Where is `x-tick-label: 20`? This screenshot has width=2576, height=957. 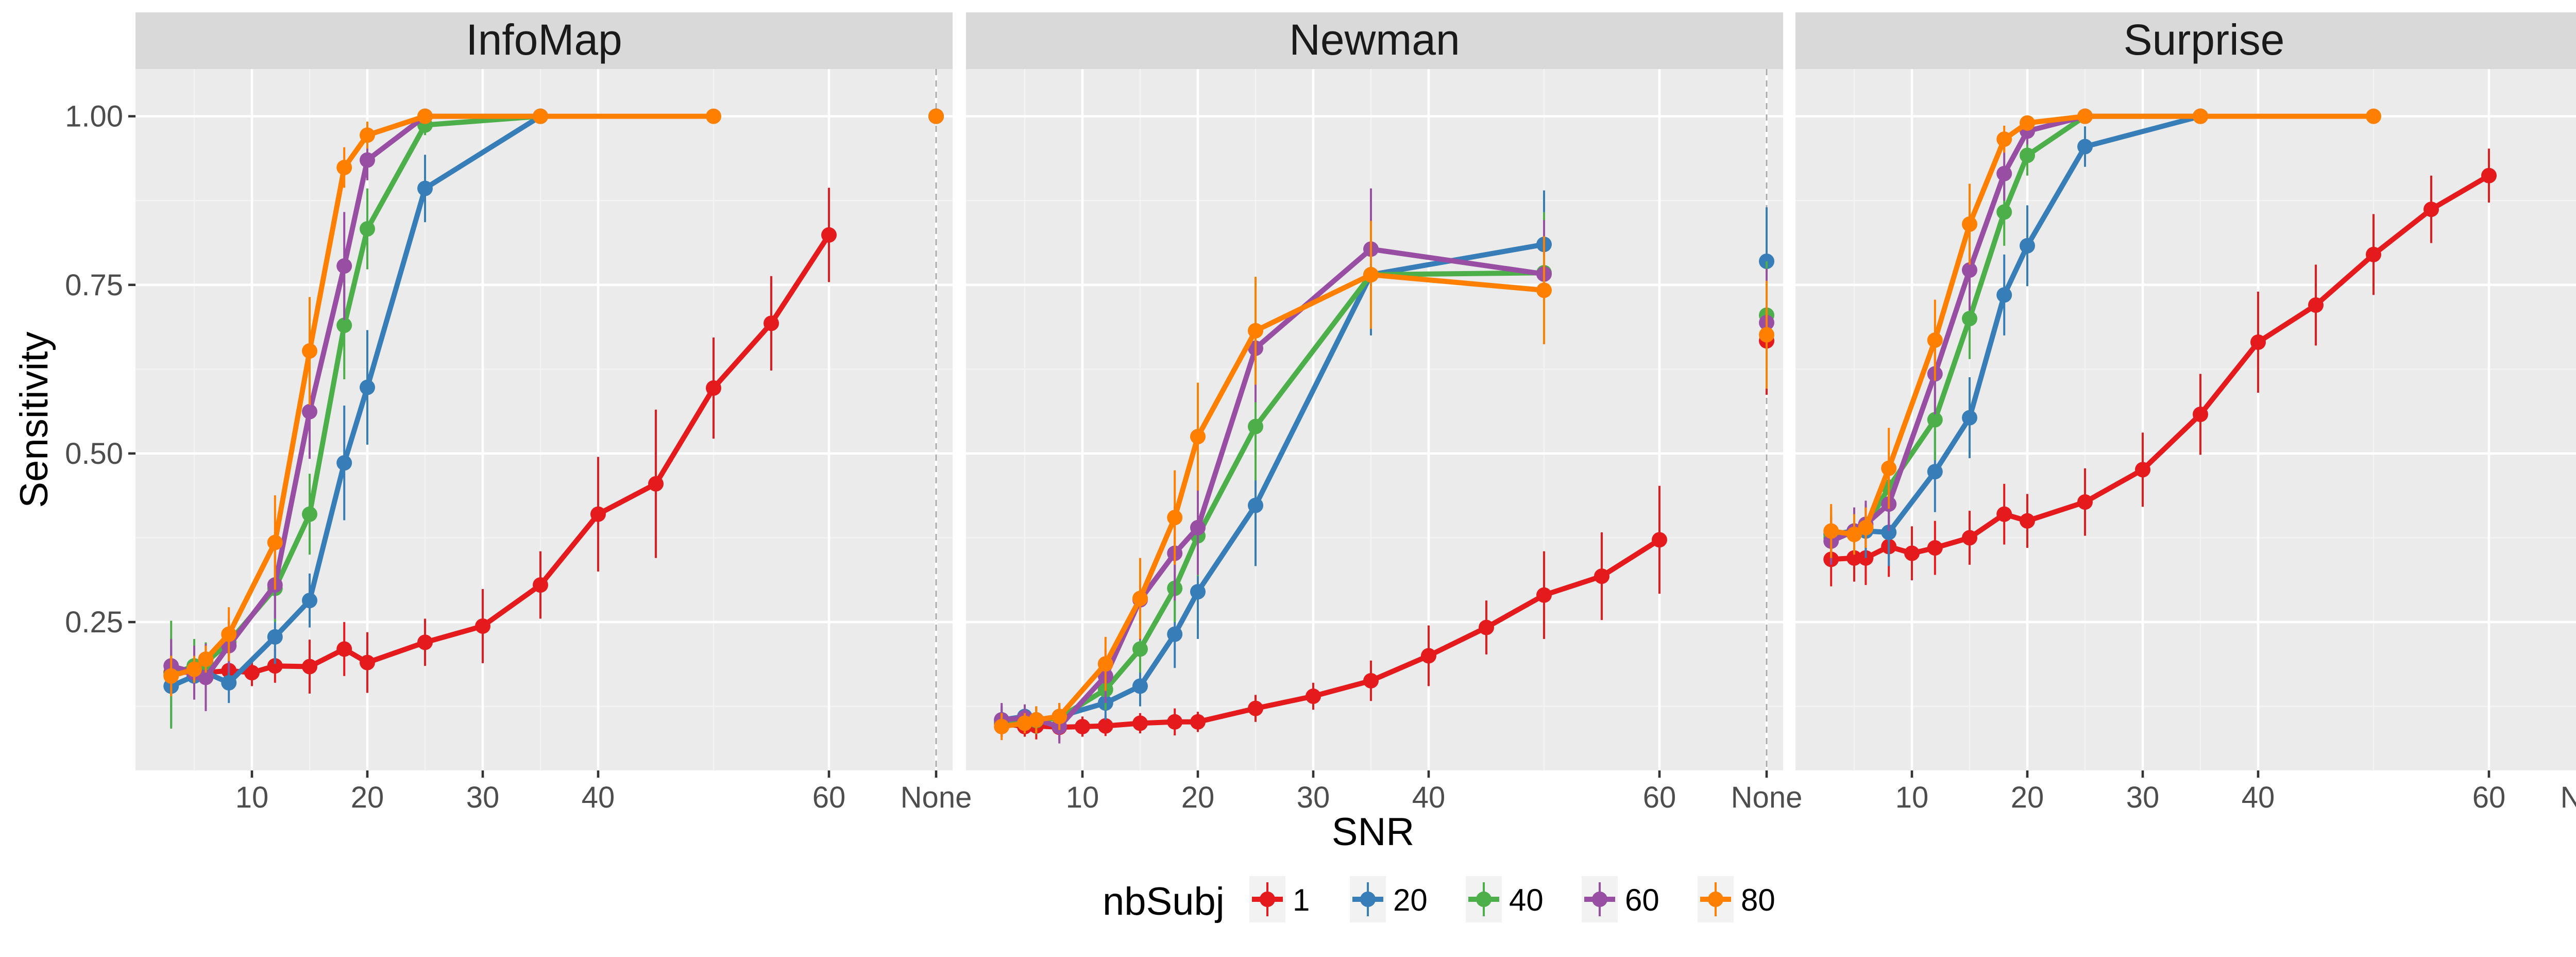
x-tick-label: 20 is located at coordinates (367, 798).